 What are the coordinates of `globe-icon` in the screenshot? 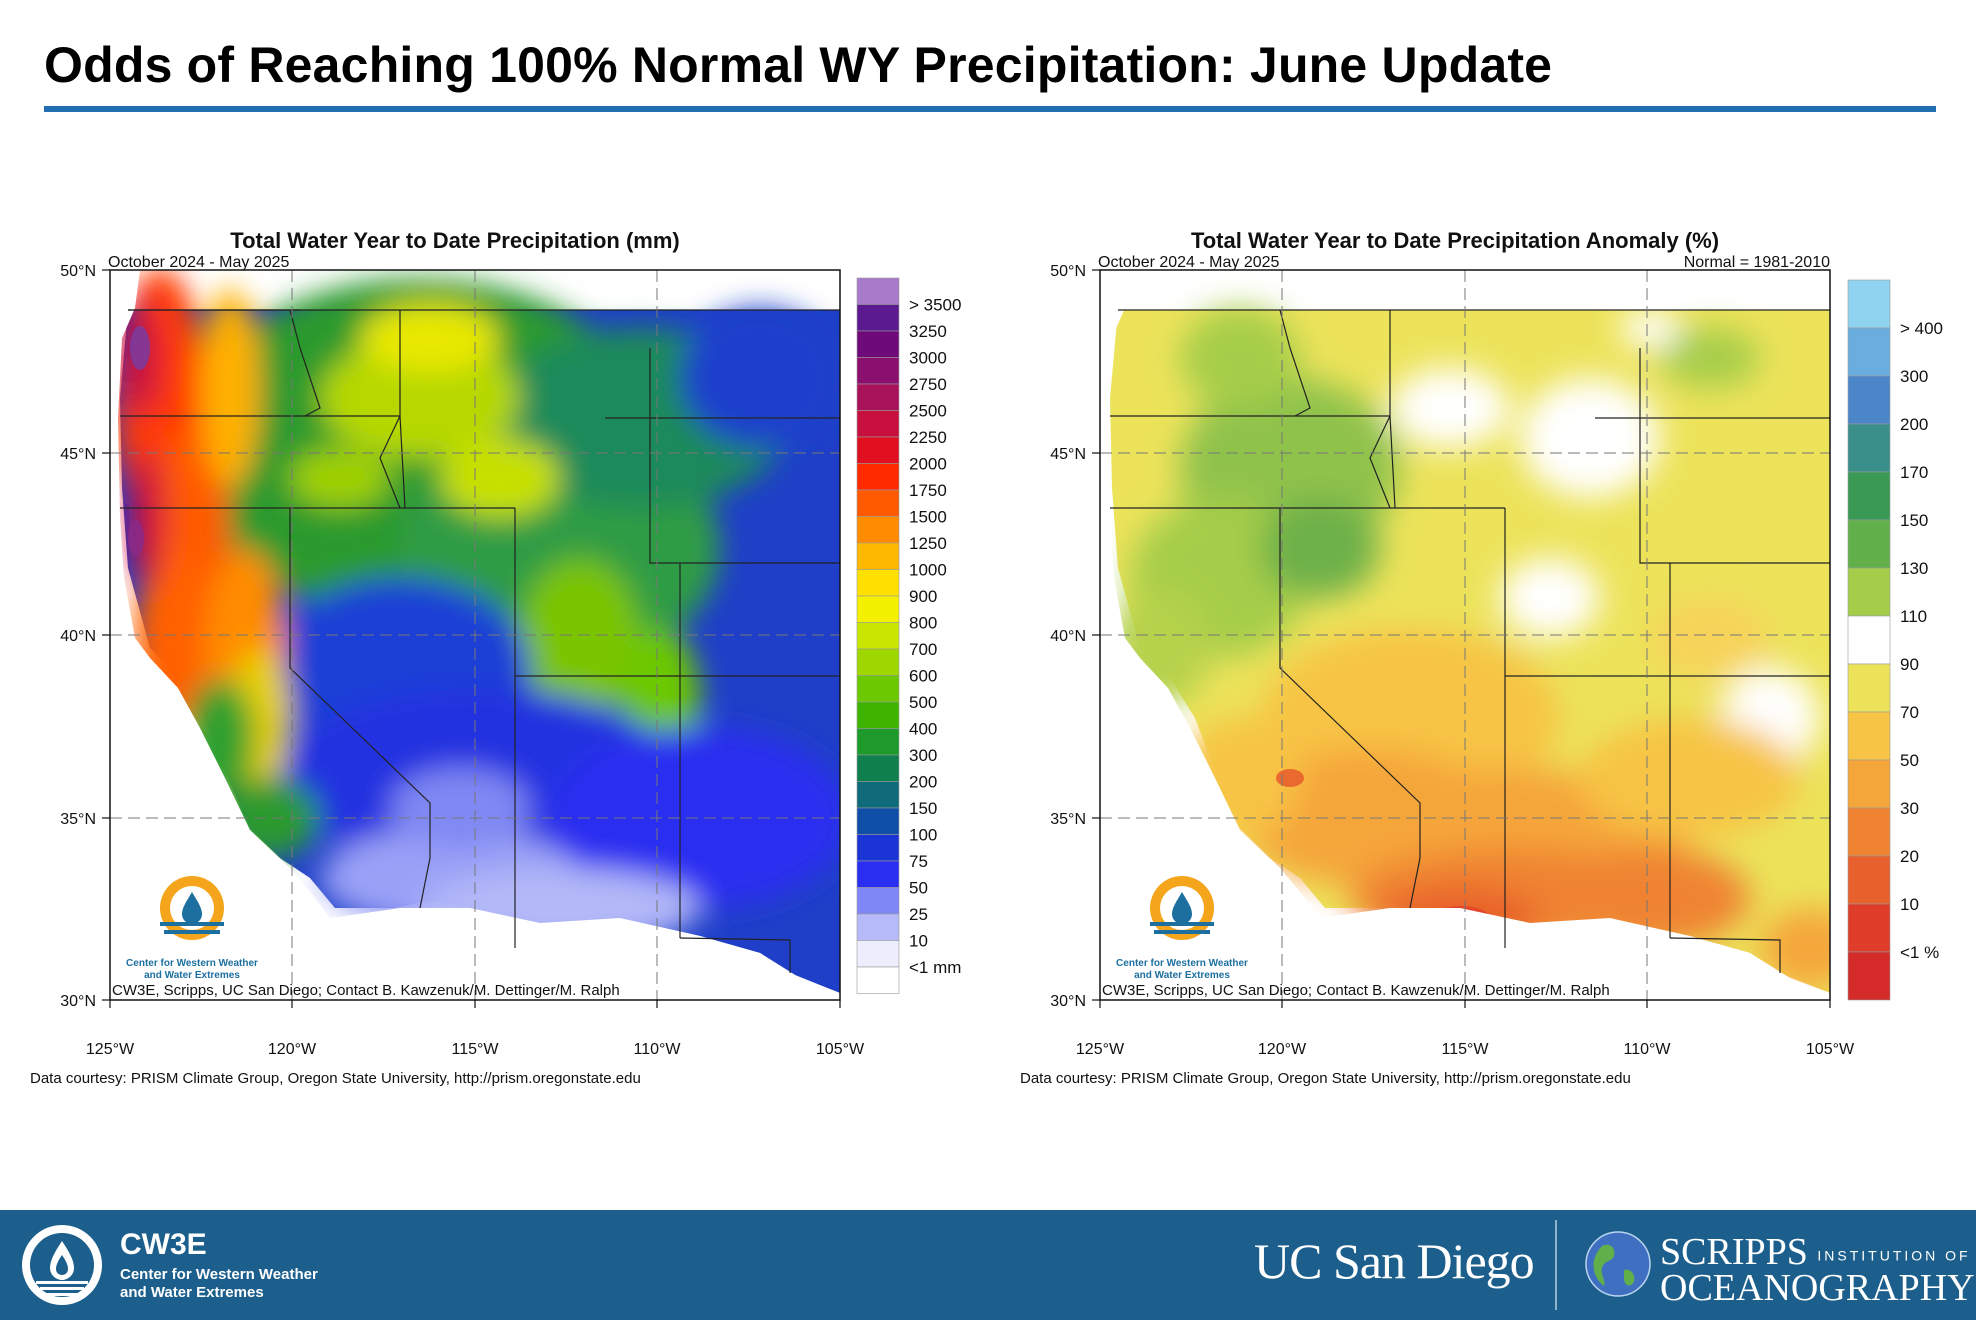 It's located at (1618, 1264).